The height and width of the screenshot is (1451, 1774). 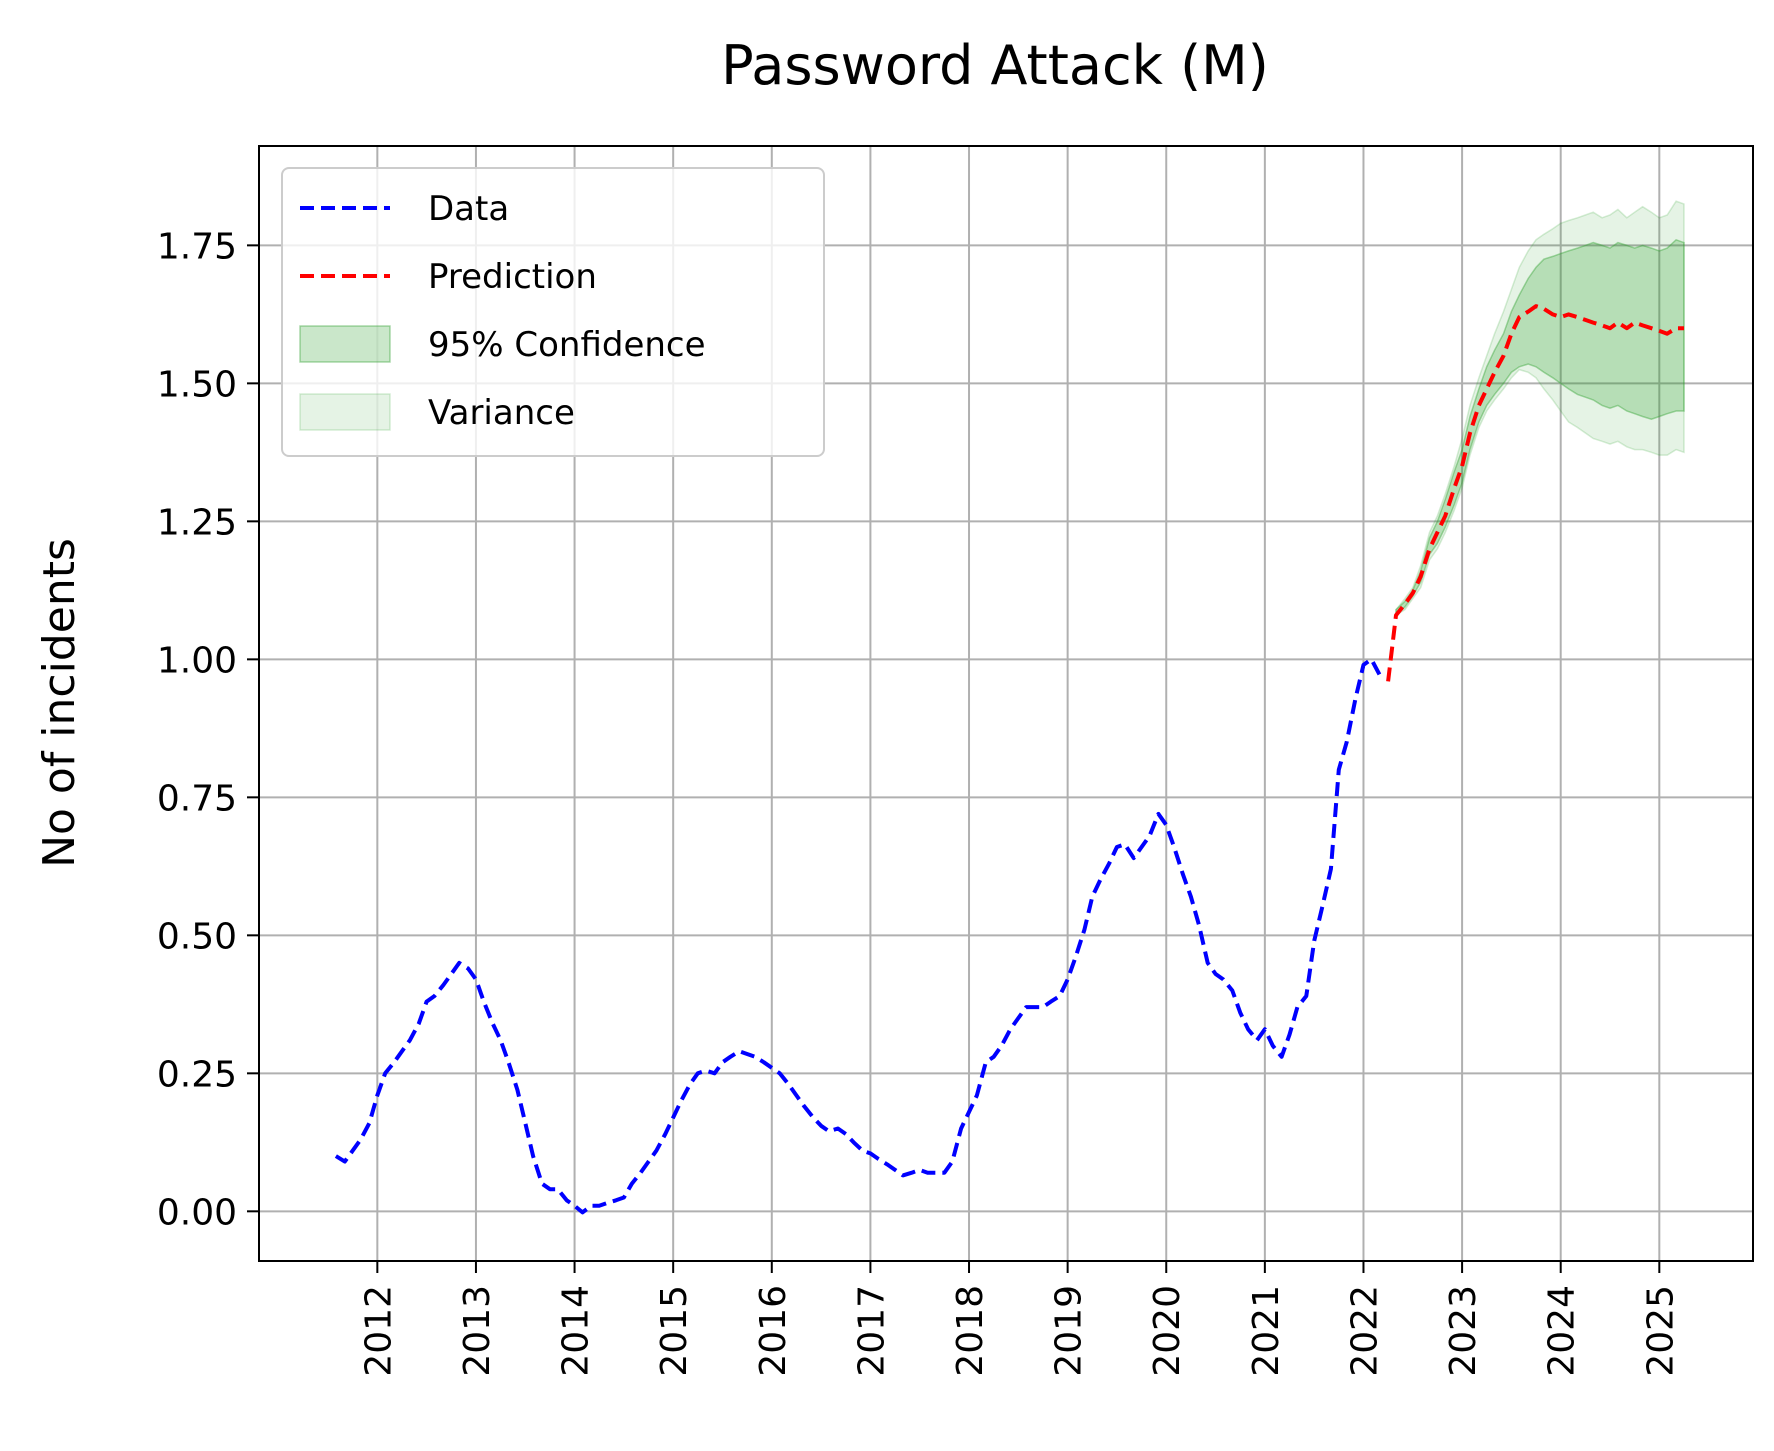 I want to click on x-tick-label: 2016, so click(x=773, y=1331).